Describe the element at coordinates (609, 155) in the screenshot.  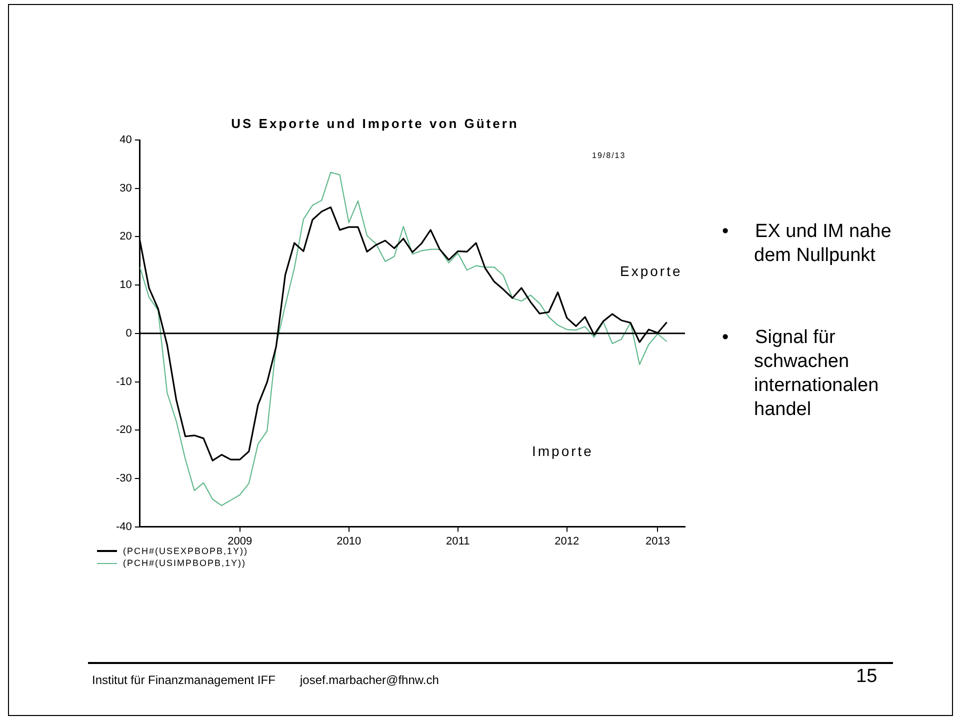
I see `annotation: 19/8/13` at that location.